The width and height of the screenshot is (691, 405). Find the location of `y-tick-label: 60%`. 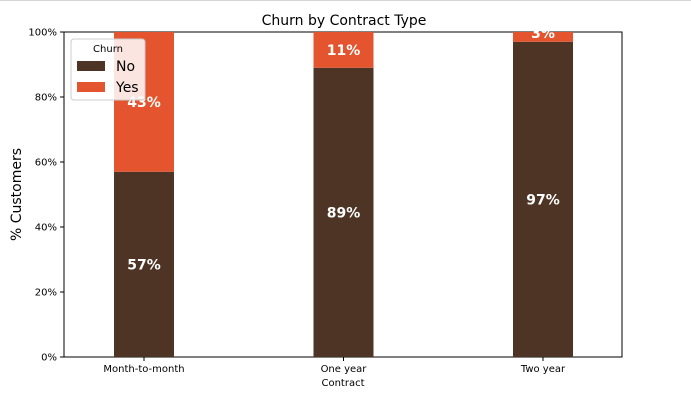

y-tick-label: 60% is located at coordinates (46, 163).